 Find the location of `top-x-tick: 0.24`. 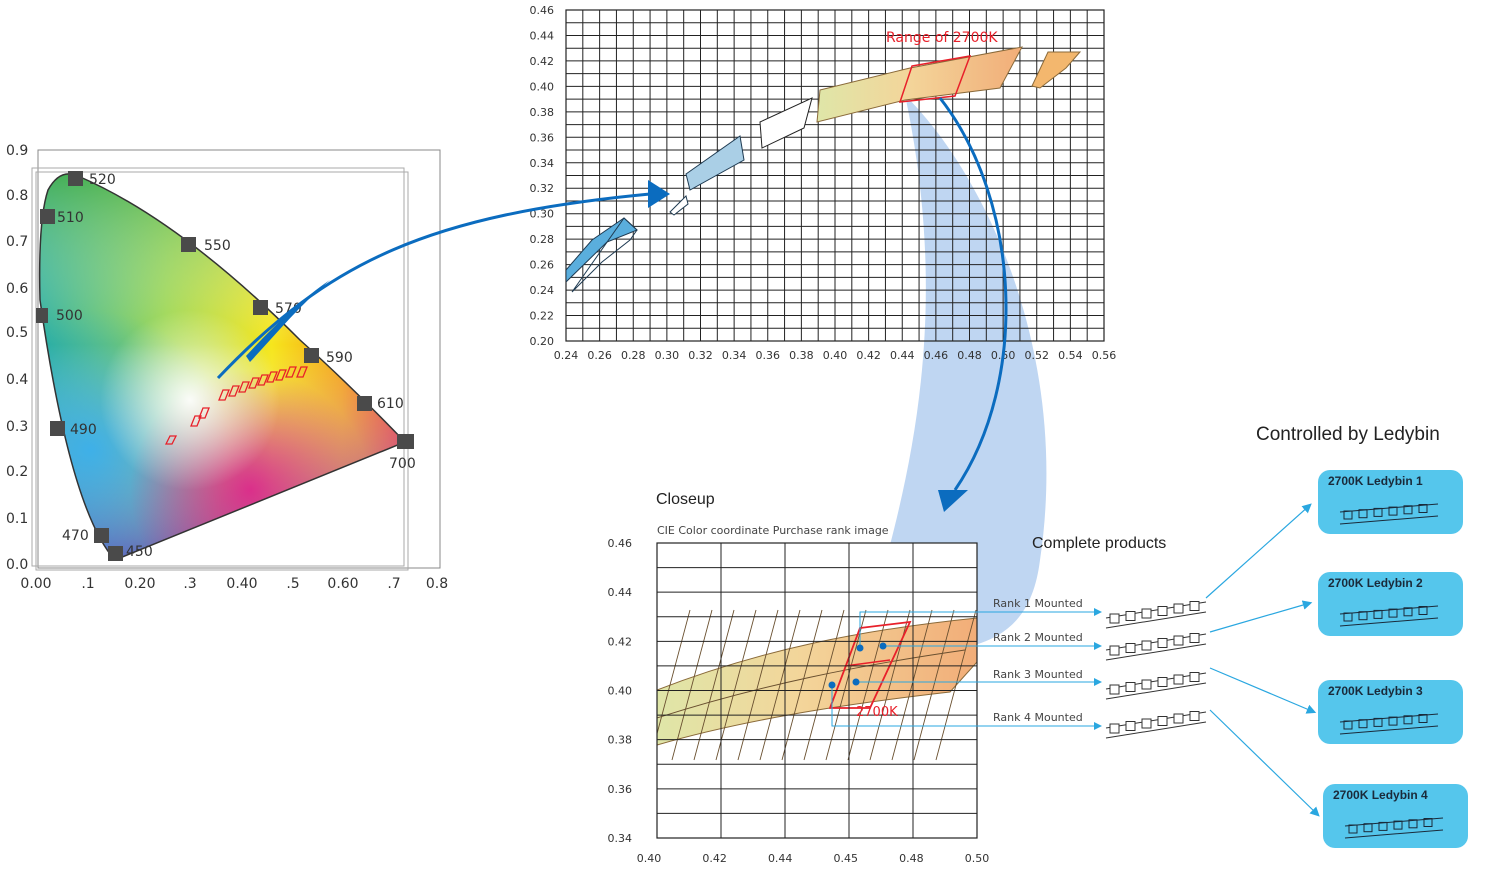

top-x-tick: 0.24 is located at coordinates (566, 355).